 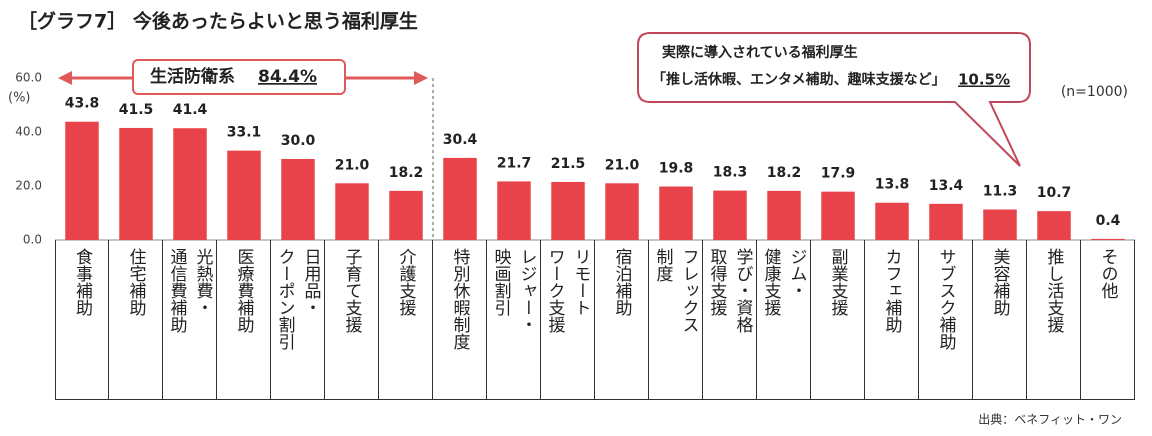 What do you see at coordinates (838, 174) in the screenshot?
I see `value-label: 17.9` at bounding box center [838, 174].